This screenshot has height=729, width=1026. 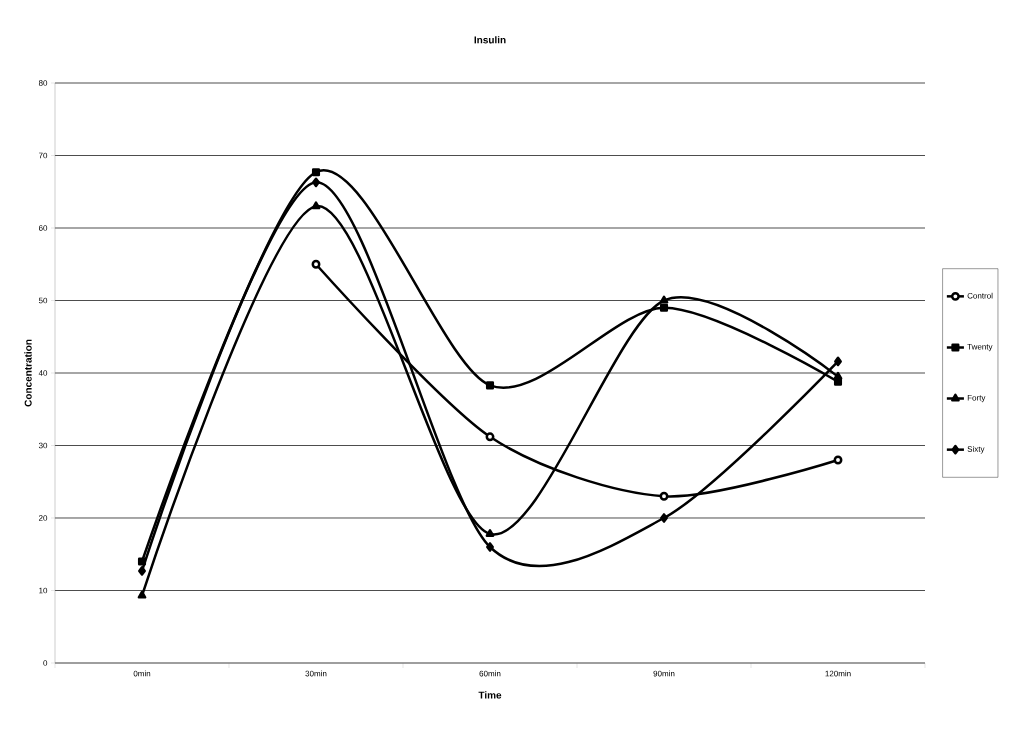 What do you see at coordinates (43, 300) in the screenshot?
I see `y-tick-label: 50` at bounding box center [43, 300].